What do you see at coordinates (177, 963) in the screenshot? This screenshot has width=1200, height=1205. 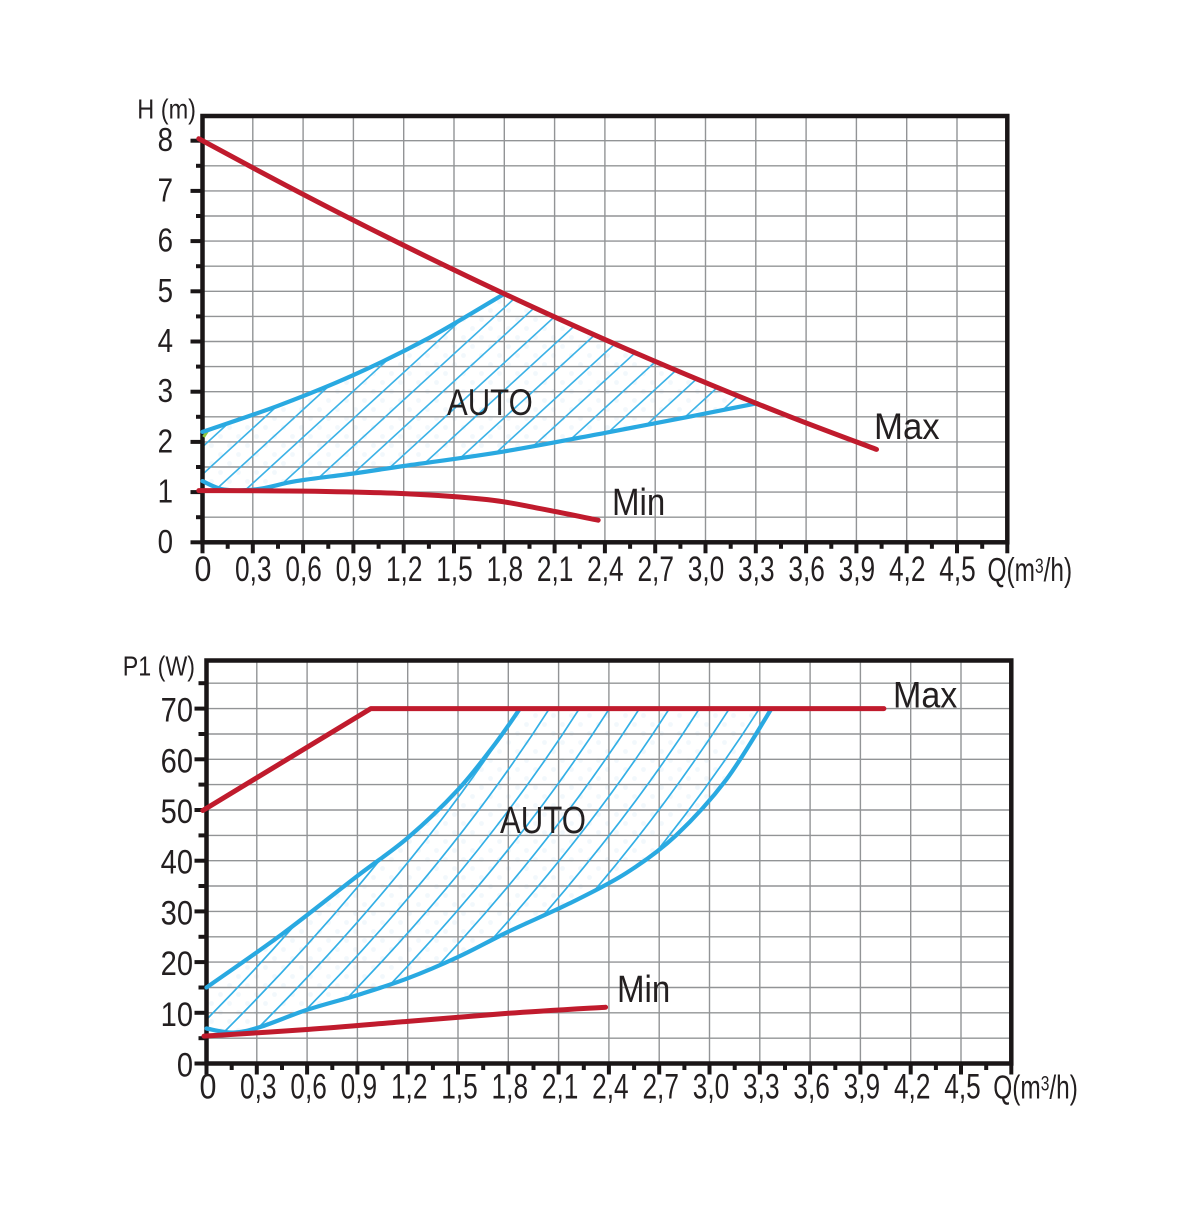 I see `svg-text: 20` at bounding box center [177, 963].